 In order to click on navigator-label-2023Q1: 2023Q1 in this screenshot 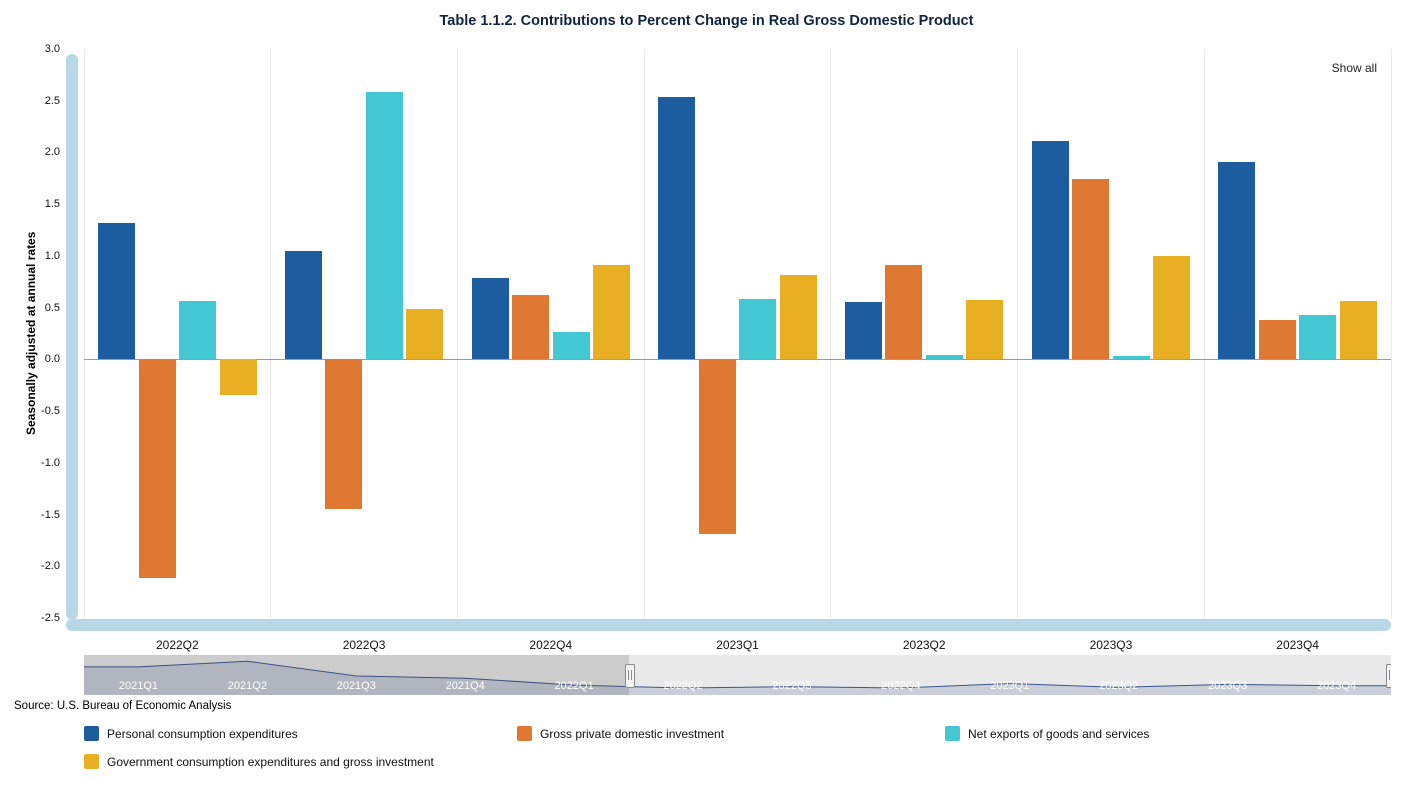, I will do `click(1010, 686)`.